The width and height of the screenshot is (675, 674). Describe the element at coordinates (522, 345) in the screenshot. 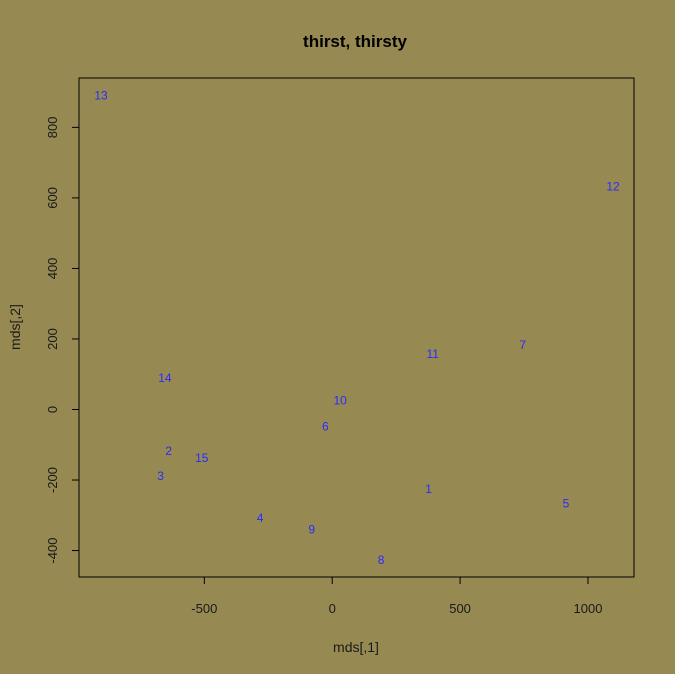

I see `point-label-7: 7` at that location.